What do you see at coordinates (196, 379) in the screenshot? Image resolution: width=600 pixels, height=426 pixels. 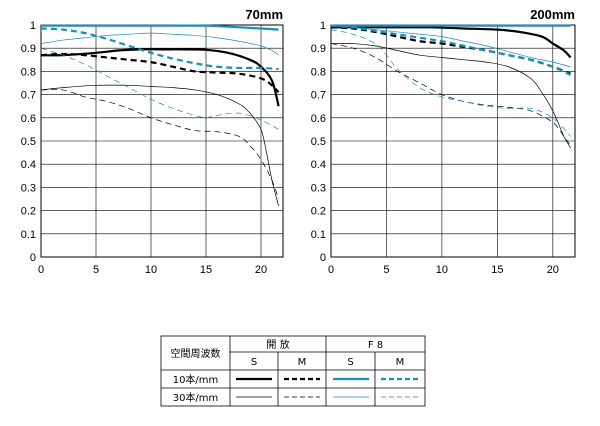 I see `legend-row-10: 10本/mm` at bounding box center [196, 379].